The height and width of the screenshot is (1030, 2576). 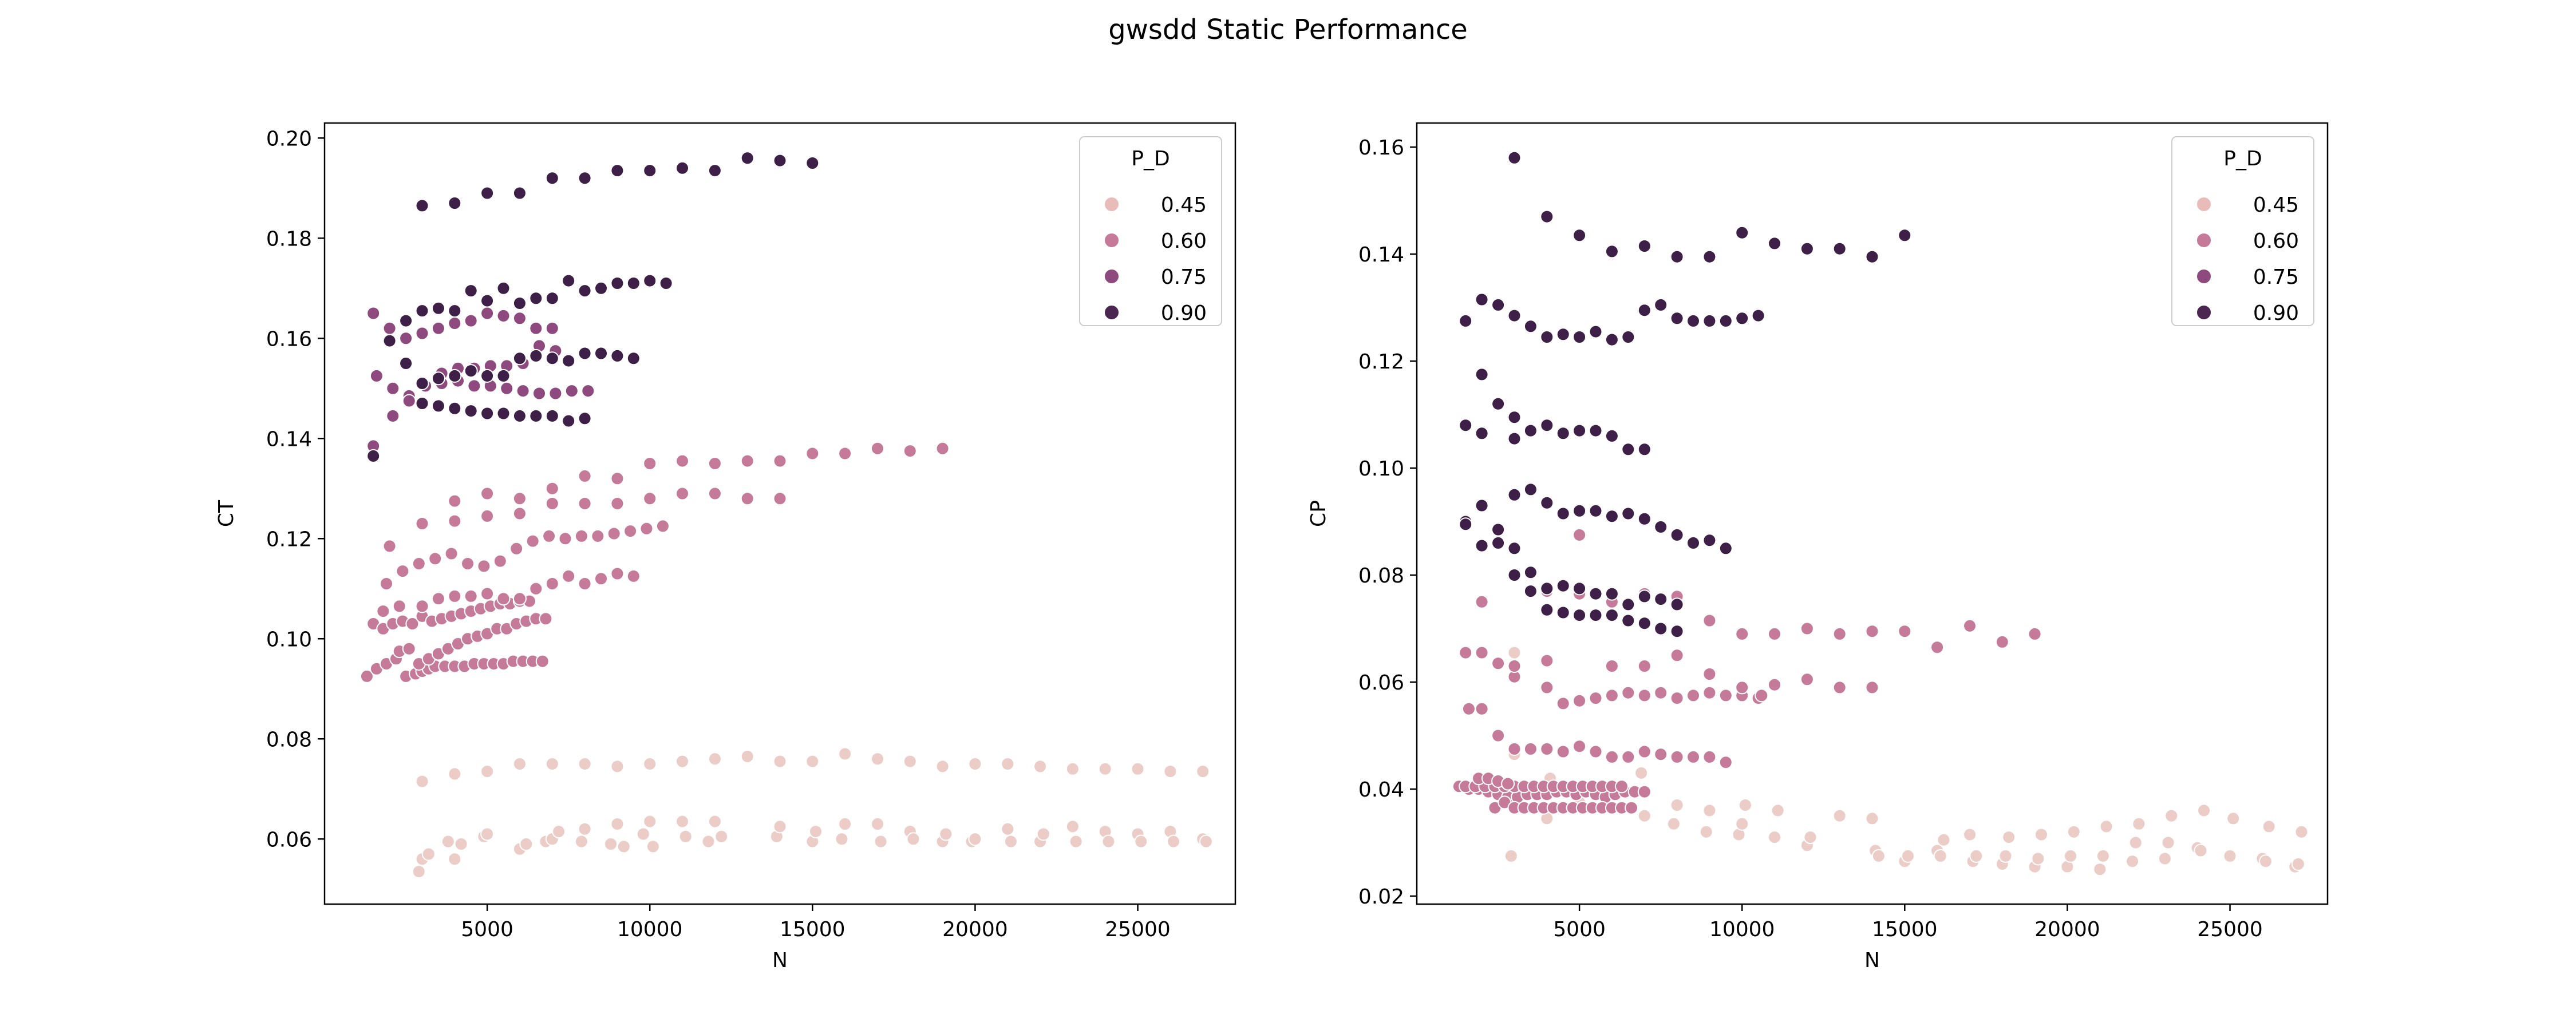 I want to click on legend-label: 0.60, so click(x=1184, y=241).